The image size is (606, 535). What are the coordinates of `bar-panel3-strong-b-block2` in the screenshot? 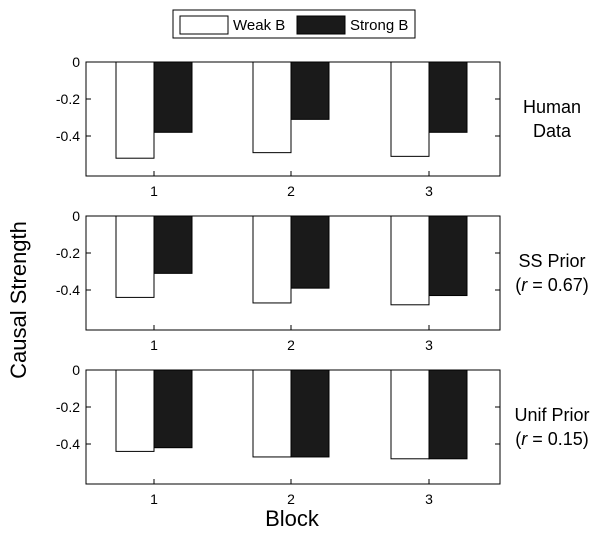 It's located at (310, 413).